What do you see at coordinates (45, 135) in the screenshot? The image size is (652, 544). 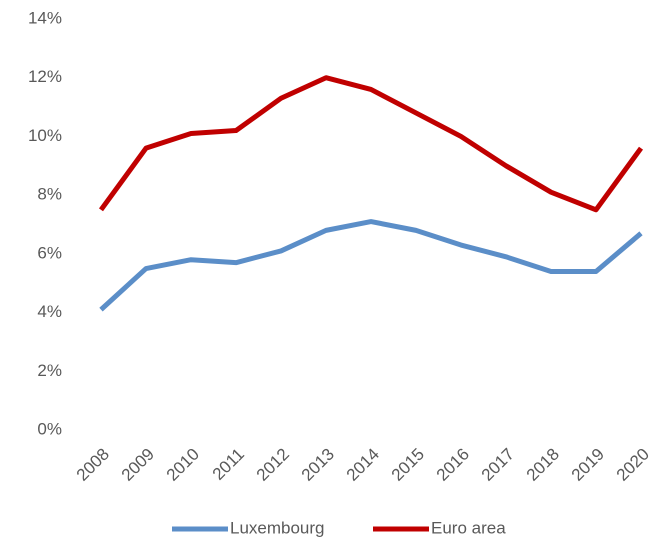 I see `y-tick-label: 10%` at bounding box center [45, 135].